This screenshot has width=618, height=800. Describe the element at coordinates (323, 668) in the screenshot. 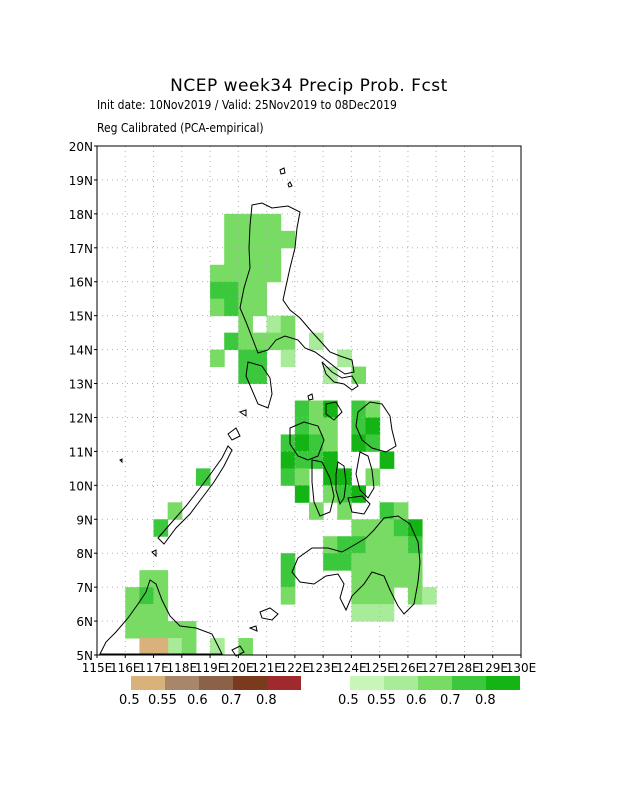

I see `longitude-label: 123E` at that location.